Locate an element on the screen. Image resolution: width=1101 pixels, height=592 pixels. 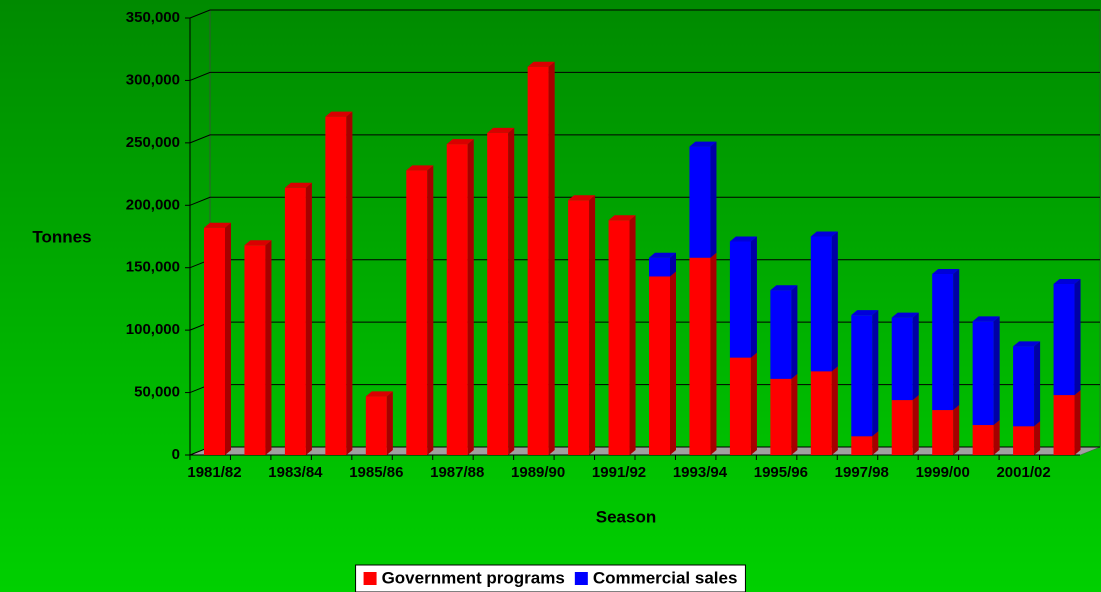
x-tick-label: 1985/86 is located at coordinates (376, 472).